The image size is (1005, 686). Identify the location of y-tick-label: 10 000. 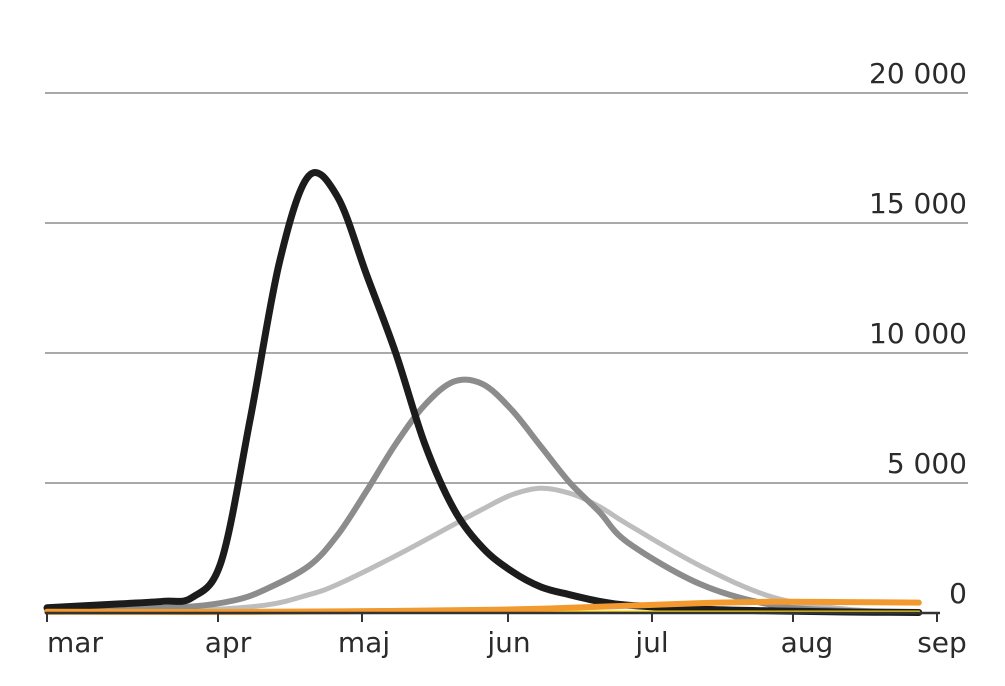
(918, 333).